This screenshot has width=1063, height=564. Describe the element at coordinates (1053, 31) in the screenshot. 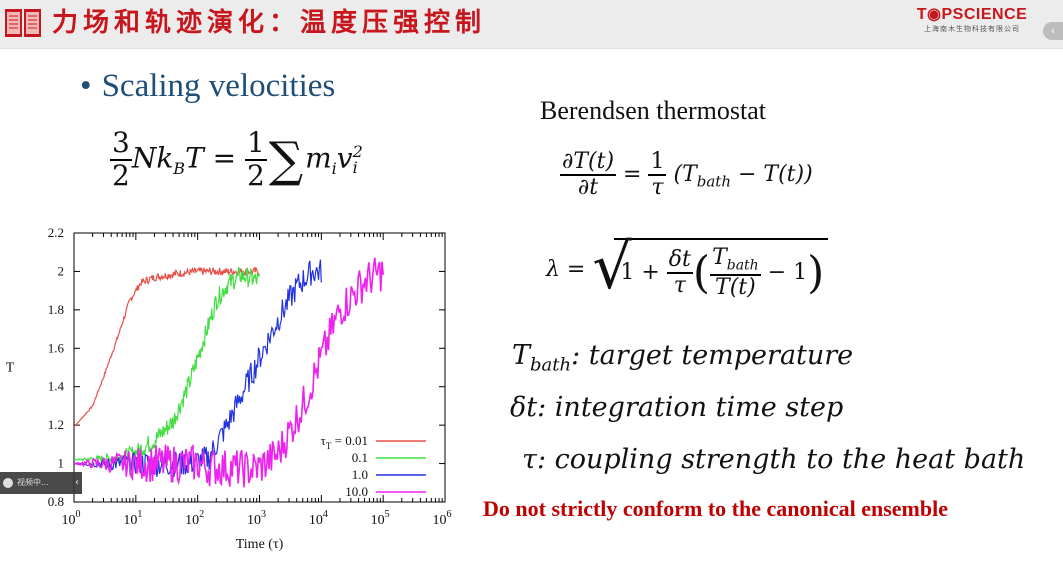

I see `collapse-panel-button: ‹` at that location.